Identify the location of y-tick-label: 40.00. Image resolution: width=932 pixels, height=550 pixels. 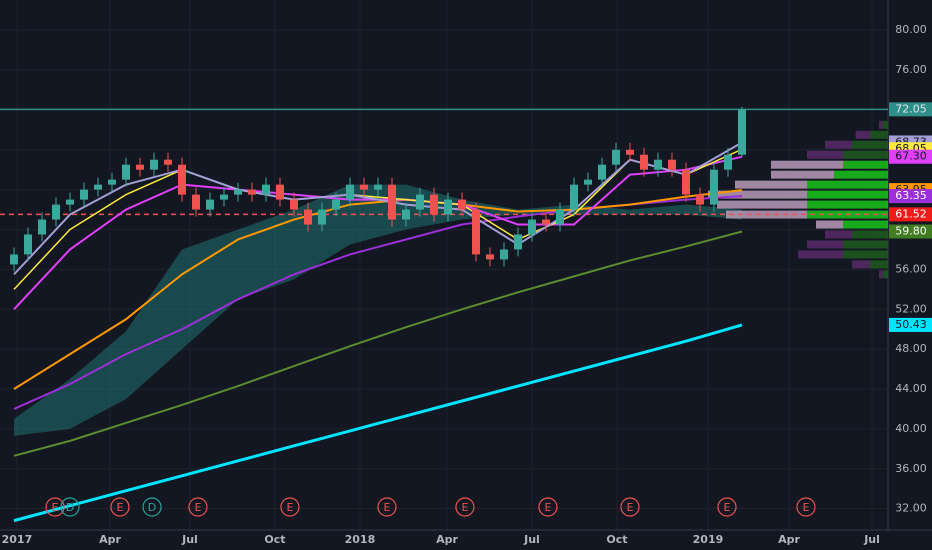
(911, 428).